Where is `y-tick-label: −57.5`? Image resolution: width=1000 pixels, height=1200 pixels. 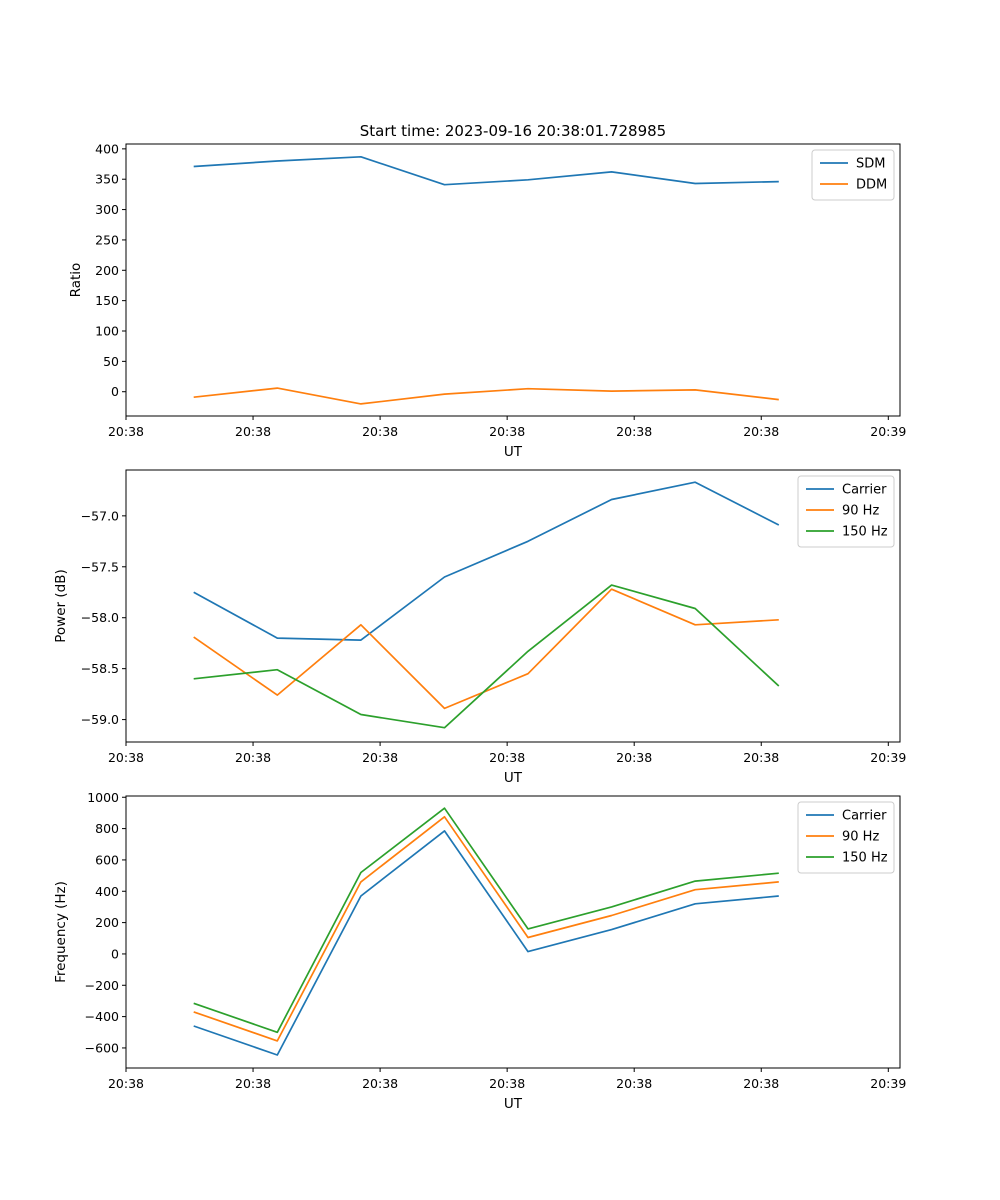 y-tick-label: −57.5 is located at coordinates (100, 566).